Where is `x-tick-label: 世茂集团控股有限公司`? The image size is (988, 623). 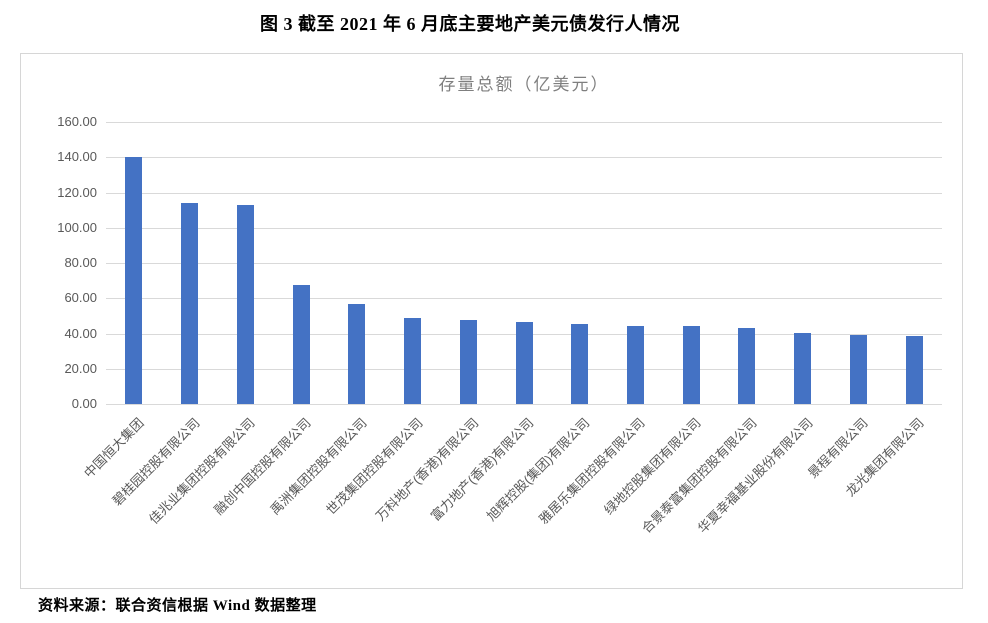
x-tick-label: 世茂集团控股有限公司 is located at coordinates (374, 466).